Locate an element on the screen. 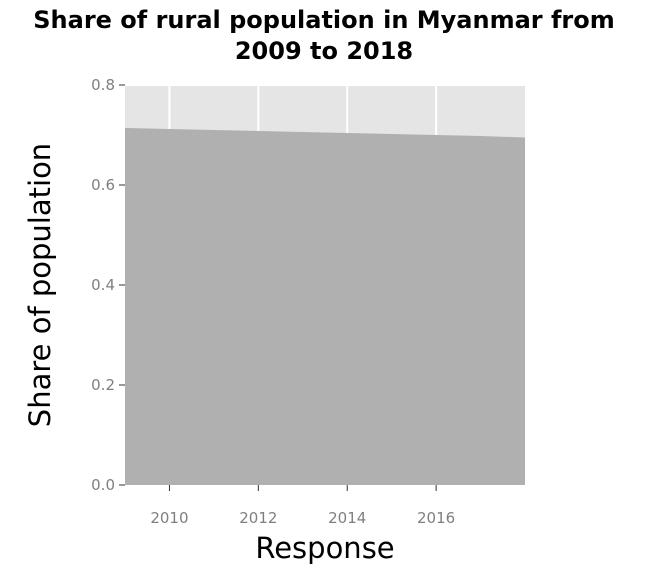 This screenshot has height=574, width=648. chart-title-line-2: 2009 to 2018 is located at coordinates (324, 51).